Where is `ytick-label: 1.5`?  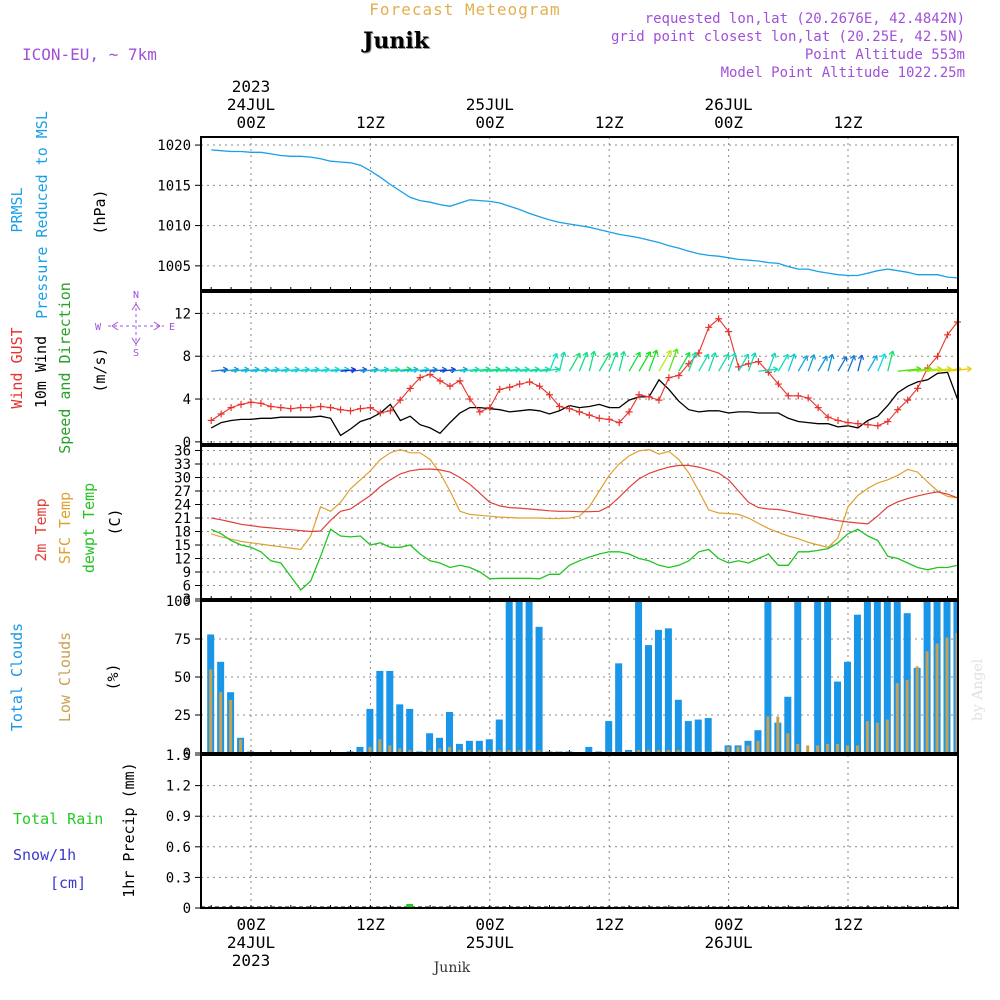 ytick-label: 1.5 is located at coordinates (178, 756).